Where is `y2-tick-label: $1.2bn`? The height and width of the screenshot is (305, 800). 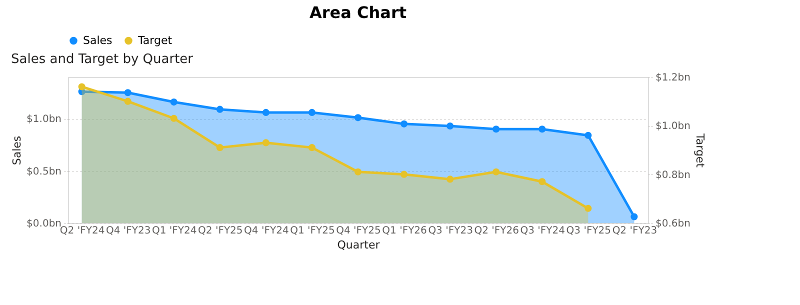
y2-tick-label: $1.2bn is located at coordinates (673, 78).